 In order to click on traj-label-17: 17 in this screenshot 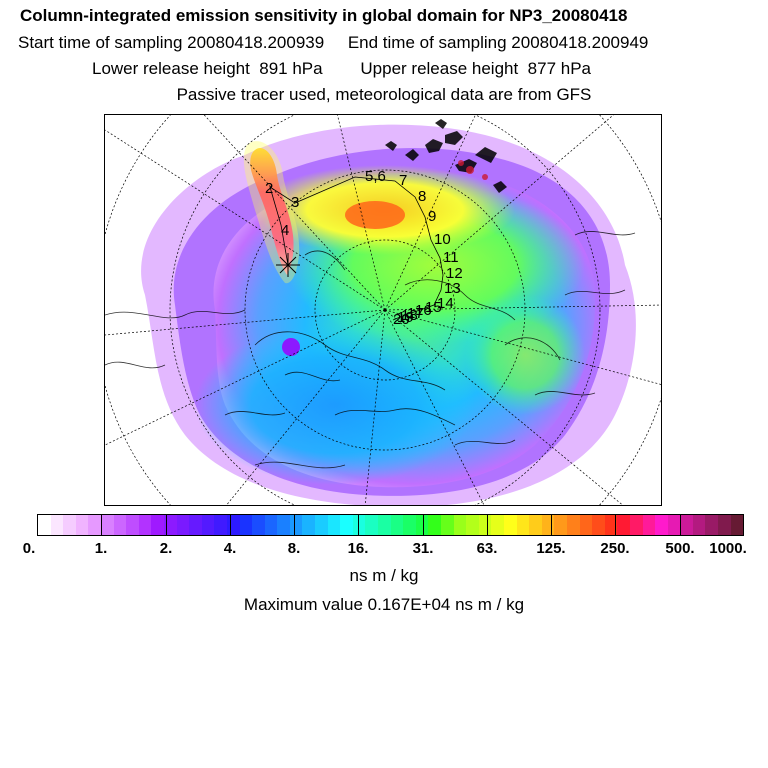, I will do `click(415, 313)`.